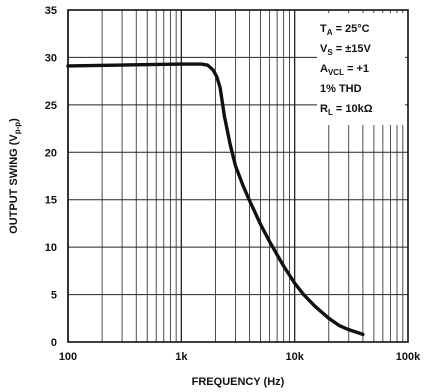  I want to click on x-tick-label: 1k, so click(181, 357).